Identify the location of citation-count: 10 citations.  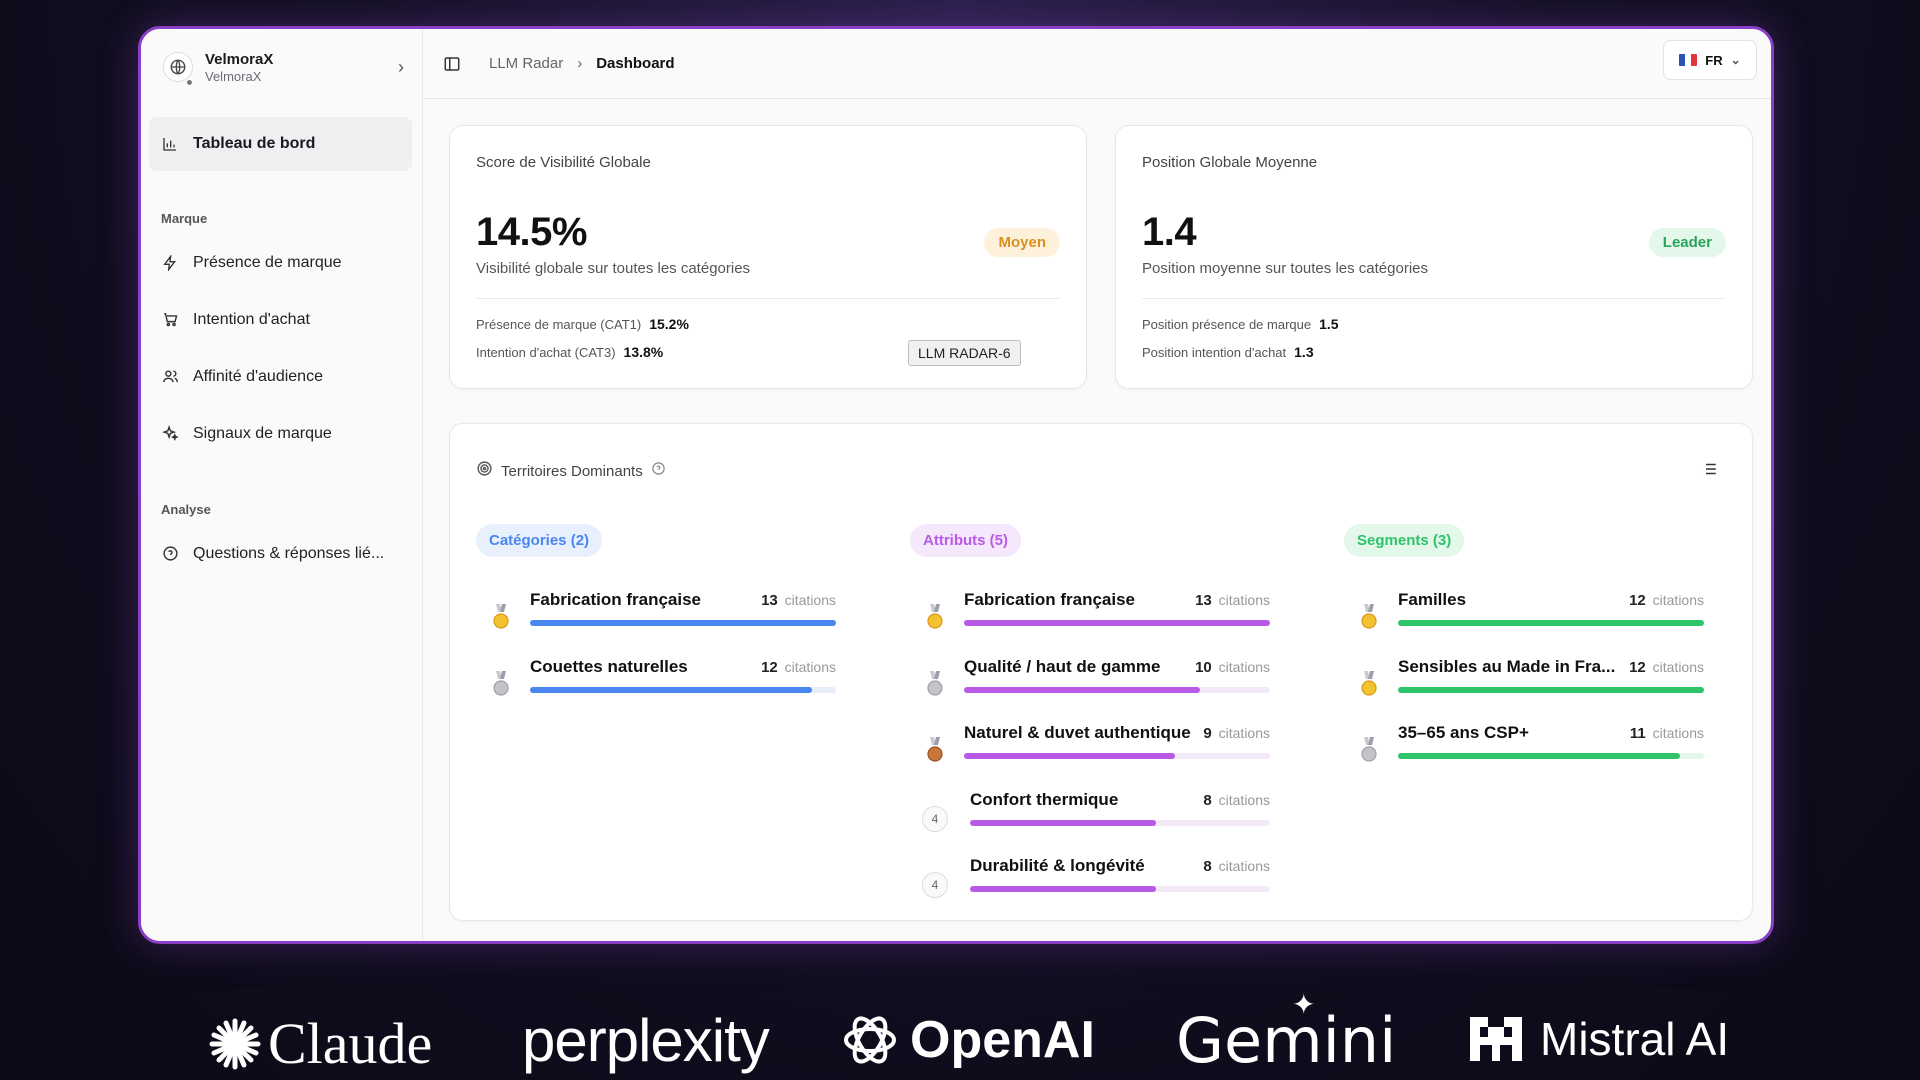
(1232, 667).